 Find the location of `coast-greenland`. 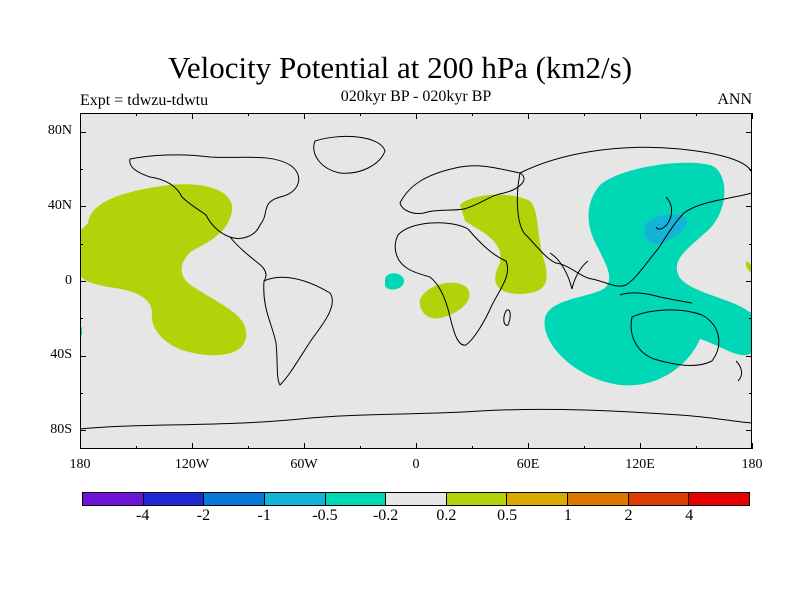

coast-greenland is located at coordinates (349, 154).